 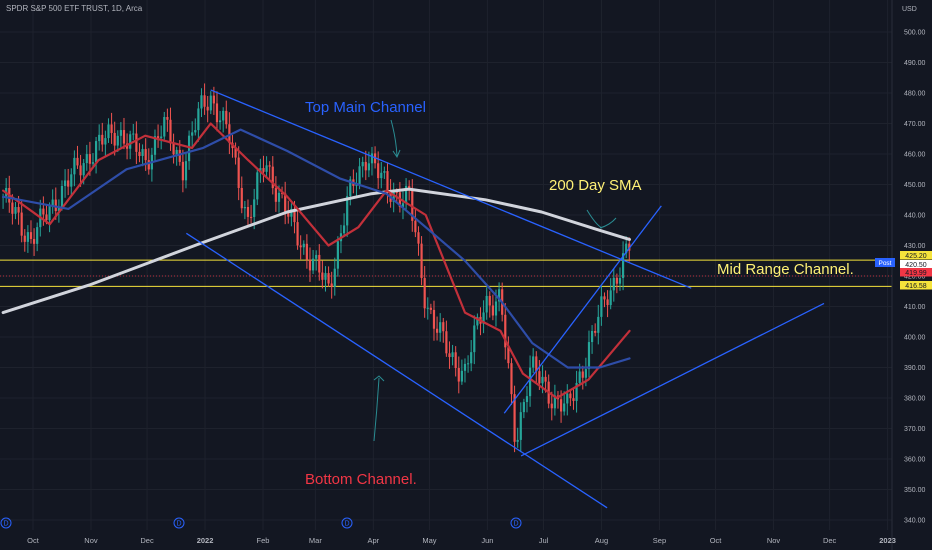 I want to click on price-tick-label: 430.00, so click(x=915, y=246).